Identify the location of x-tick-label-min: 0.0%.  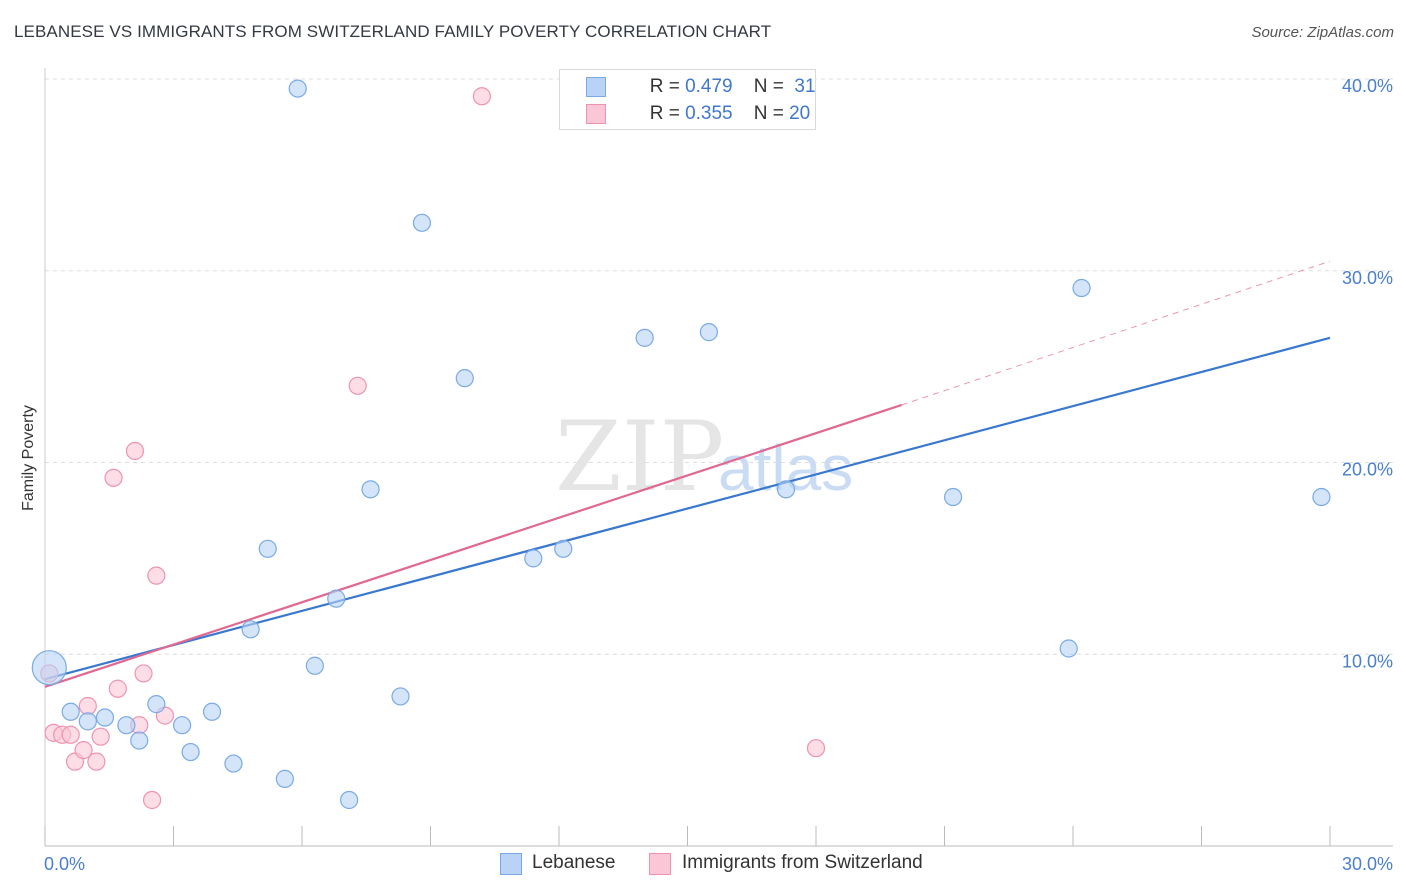
(64, 864).